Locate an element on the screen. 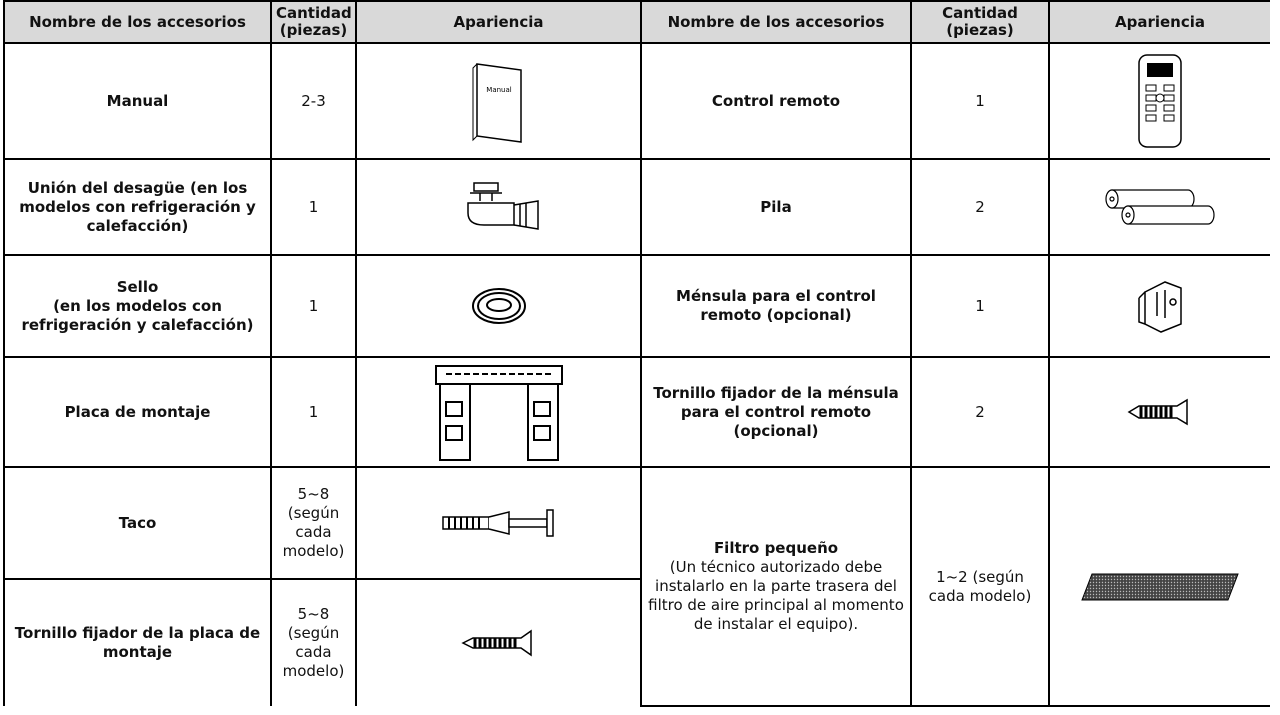 This screenshot has width=1280, height=715. quantity-cell: 2-3 is located at coordinates (313, 101).